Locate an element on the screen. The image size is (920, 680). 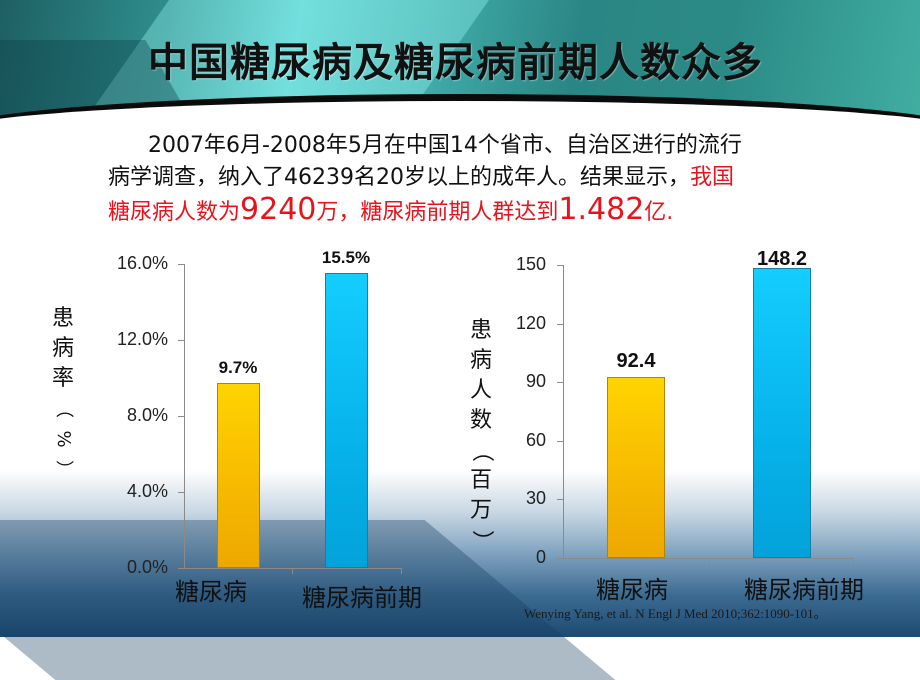
y-tick-label: 150 is located at coordinates (530, 264).